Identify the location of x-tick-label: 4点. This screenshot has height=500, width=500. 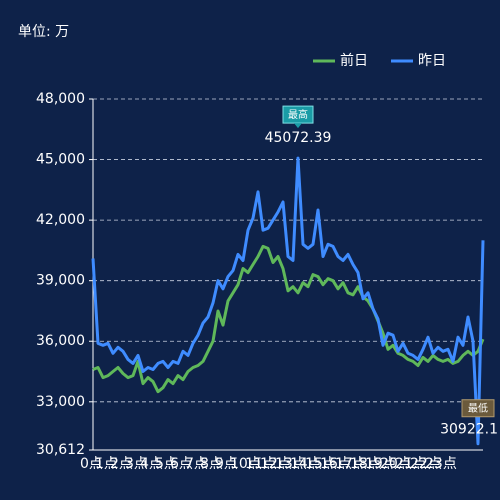
(151, 464).